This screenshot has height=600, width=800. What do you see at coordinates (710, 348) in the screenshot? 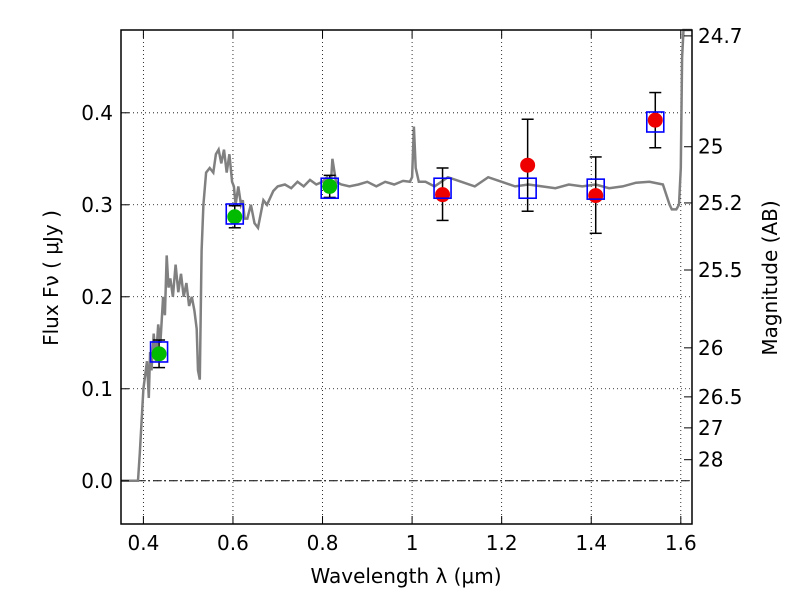
I see `right-tick-label-4: 26` at bounding box center [710, 348].